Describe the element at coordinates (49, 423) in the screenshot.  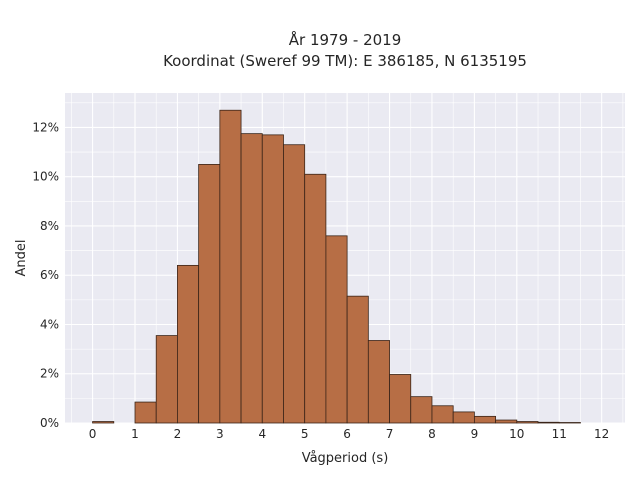
I see `y-tick-label: 0%` at that location.